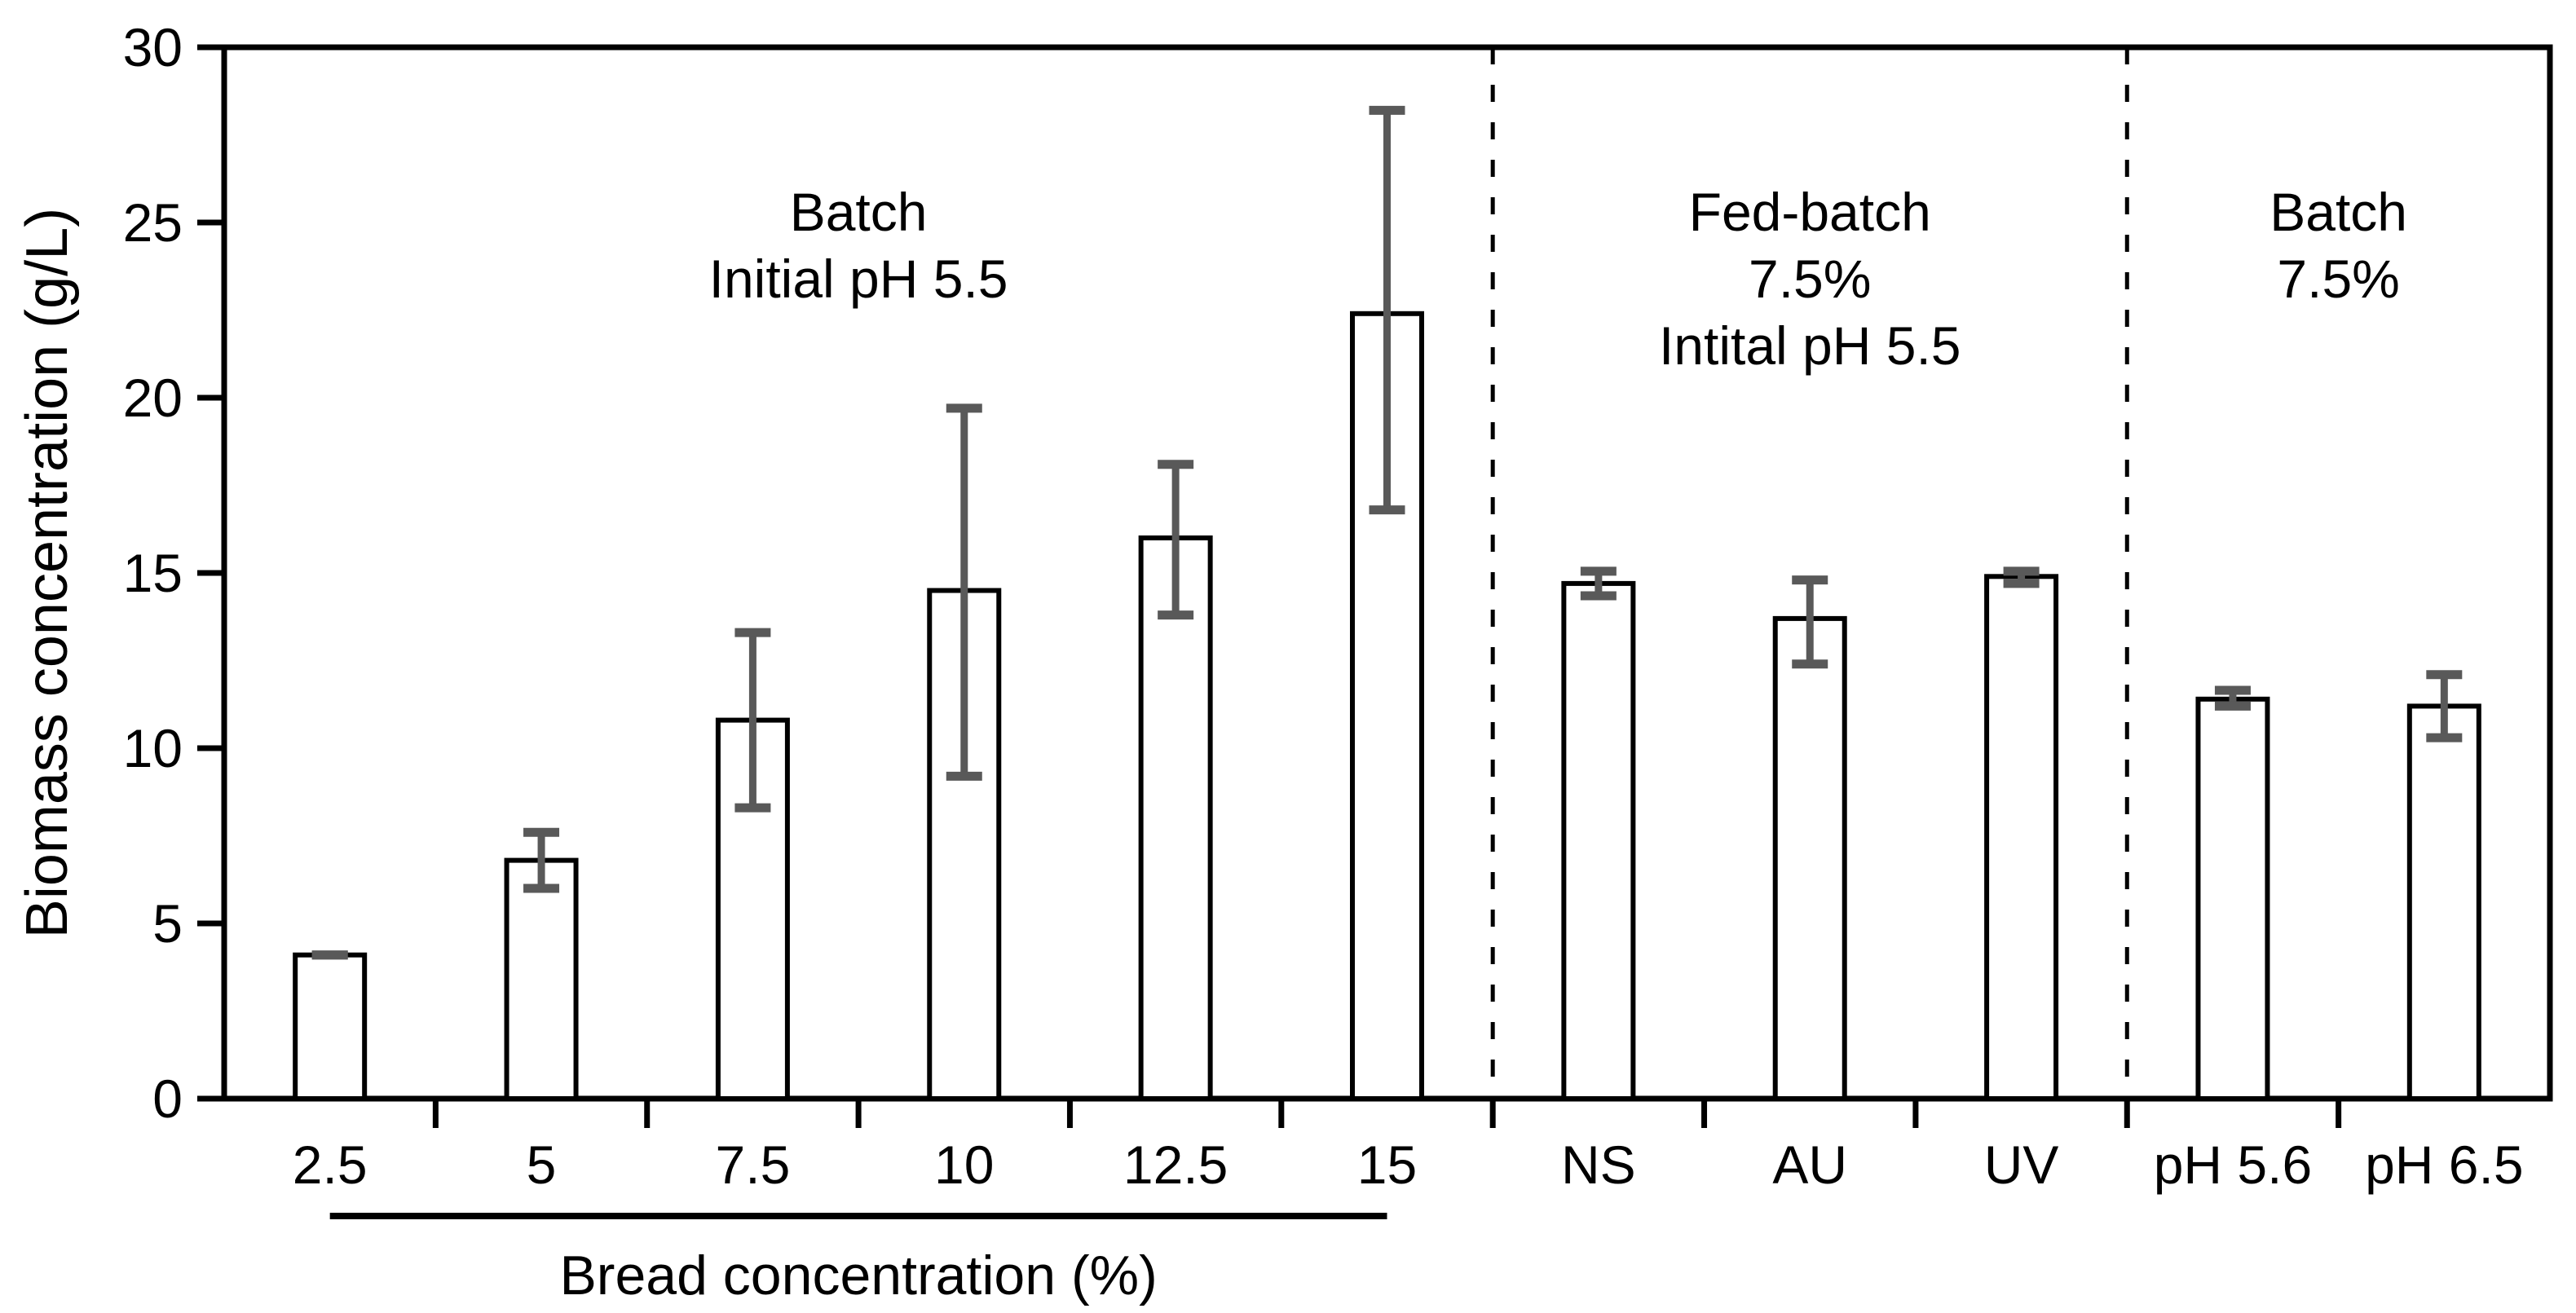 The height and width of the screenshot is (1313, 2576). I want to click on section-annotation-line: Fed-batch, so click(1810, 212).